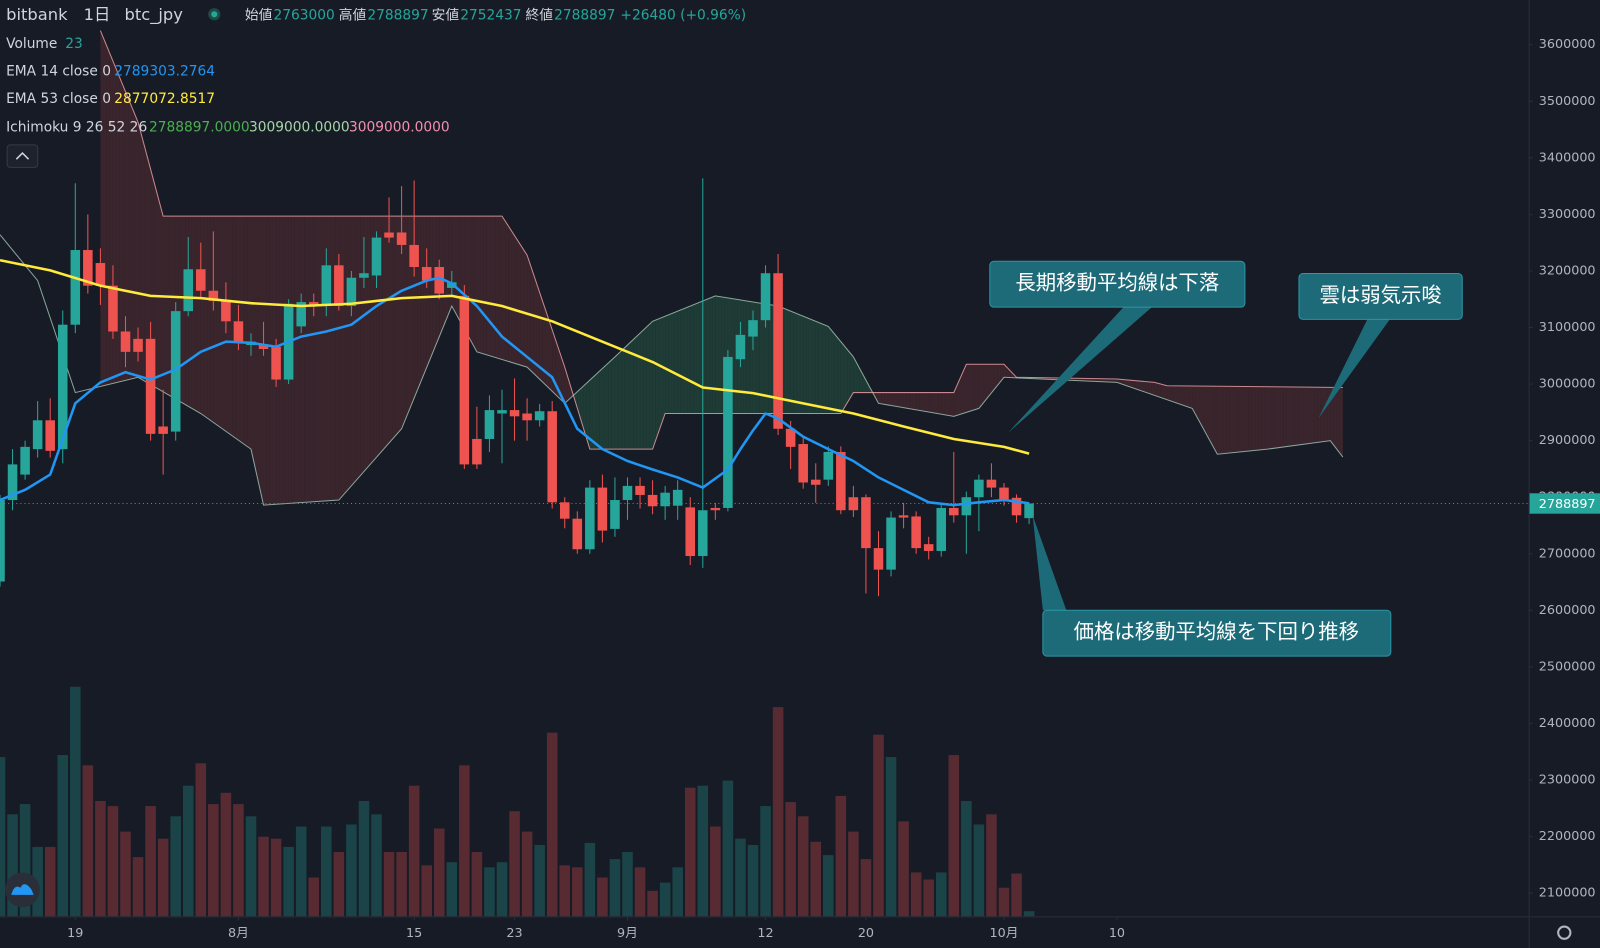 The image size is (1600, 948). I want to click on x-tick-label: 8月, so click(238, 933).